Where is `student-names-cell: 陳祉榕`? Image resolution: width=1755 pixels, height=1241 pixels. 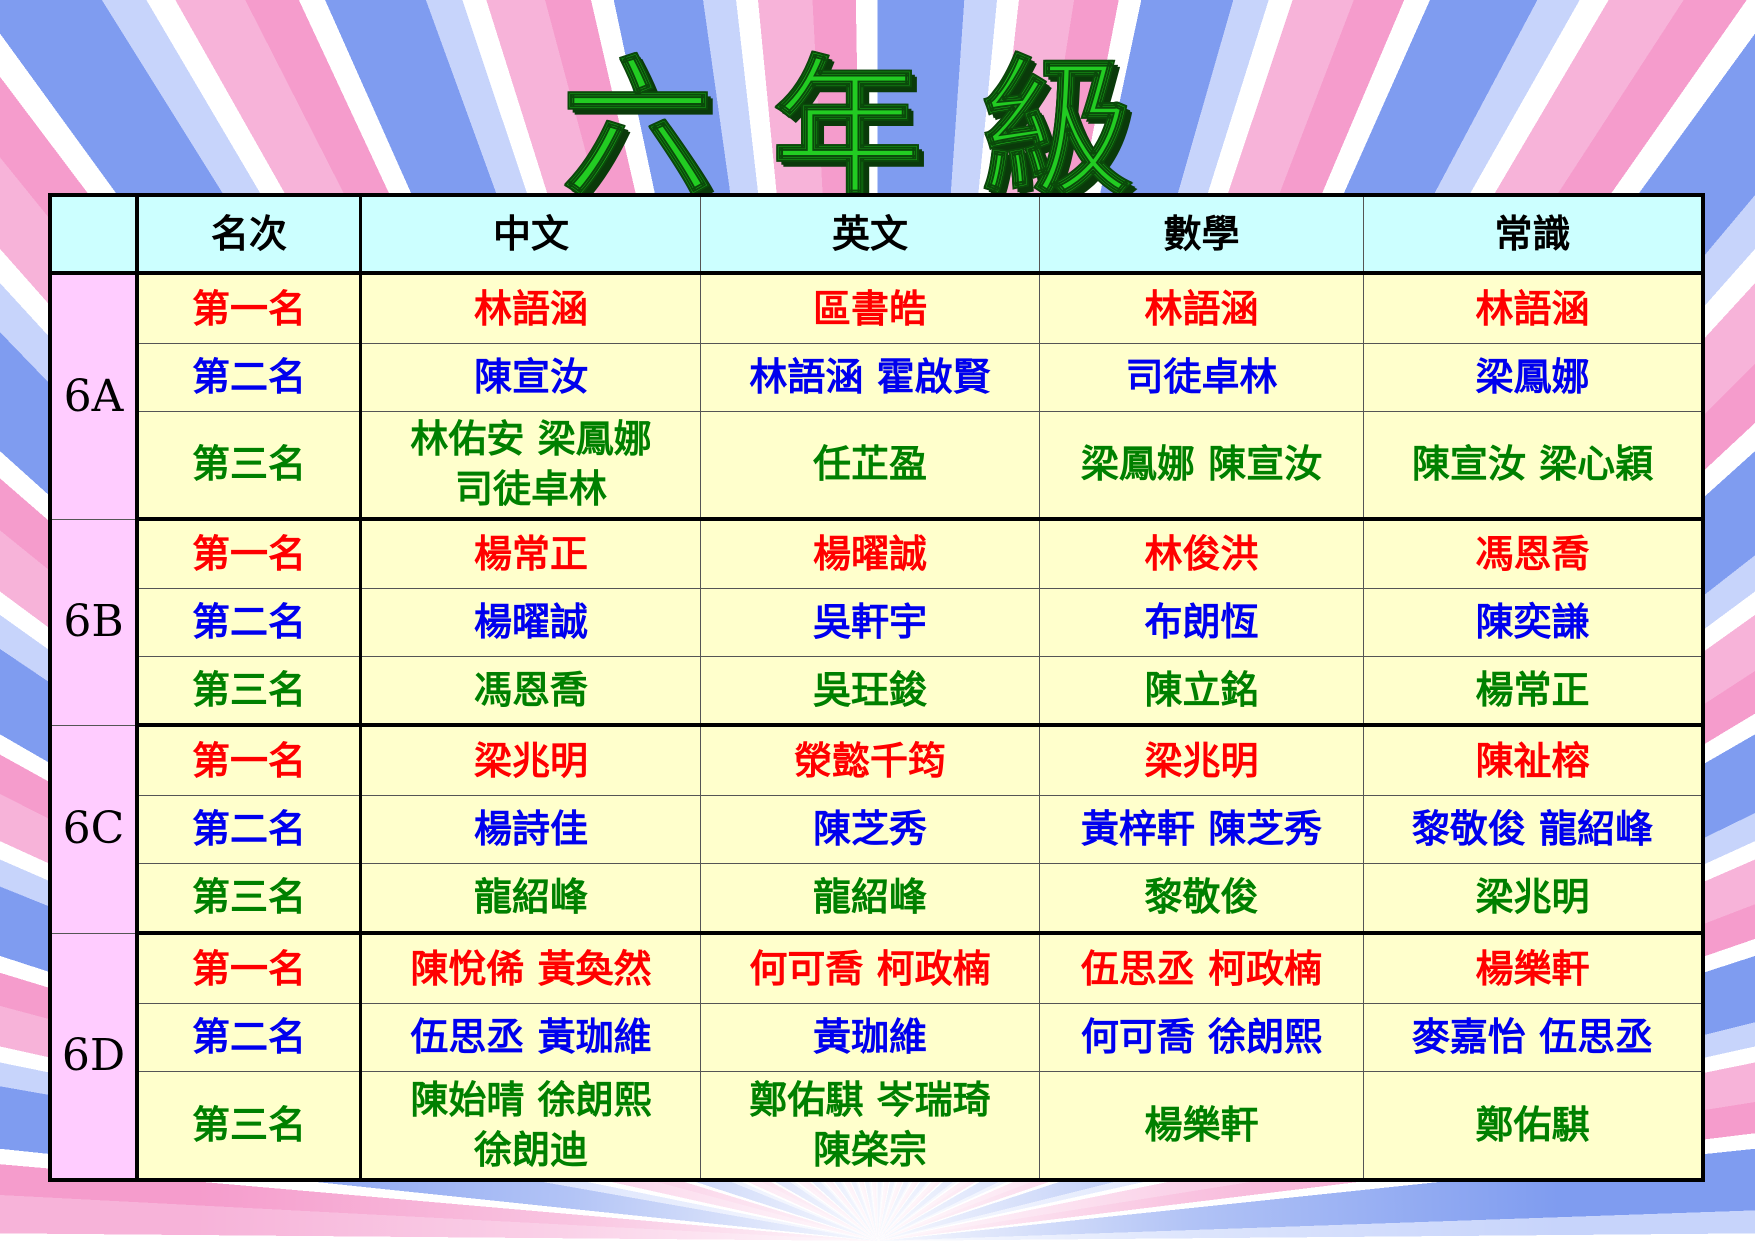
student-names-cell: 陳祉榕 is located at coordinates (1533, 760).